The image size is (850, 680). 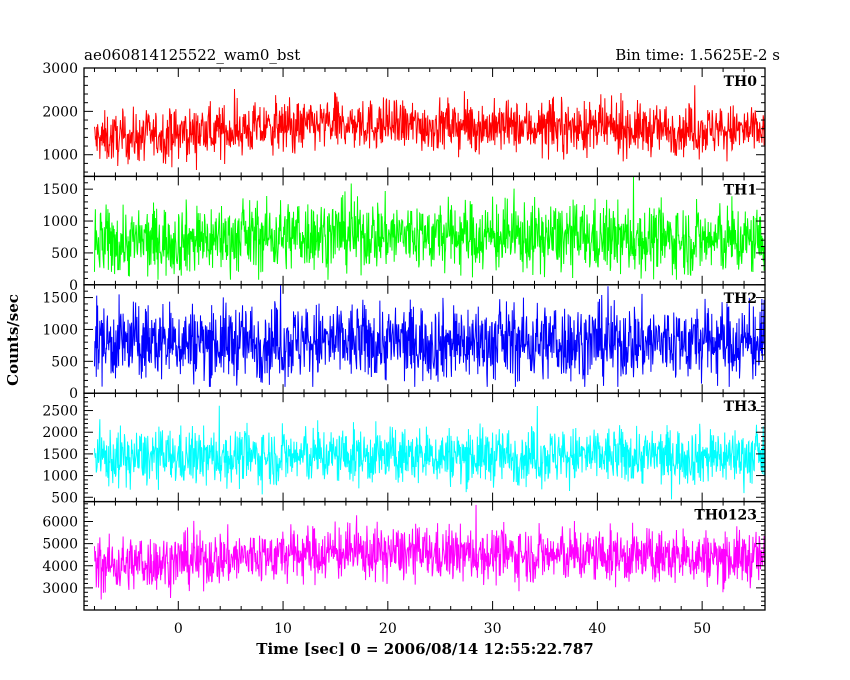 I want to click on series-label-th0123: TH0123, so click(x=725, y=516).